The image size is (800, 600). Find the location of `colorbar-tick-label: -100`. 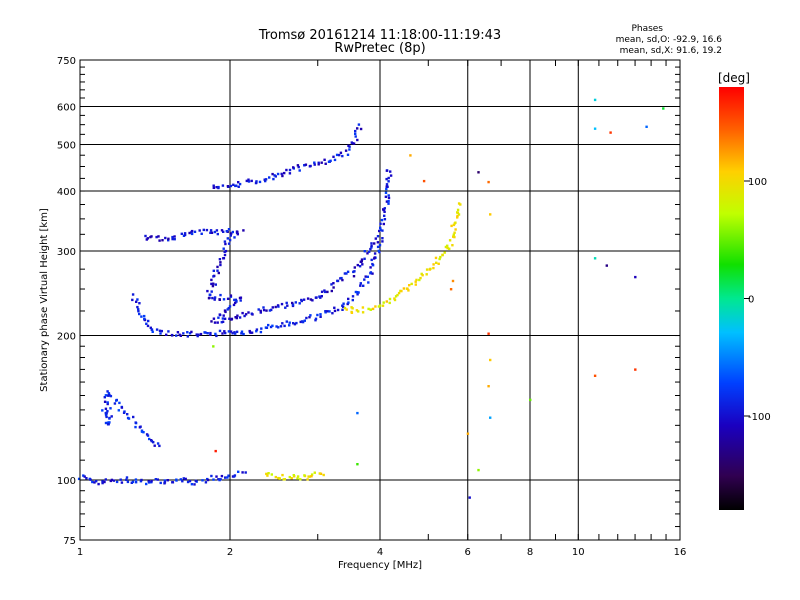

colorbar-tick-label: -100 is located at coordinates (759, 417).